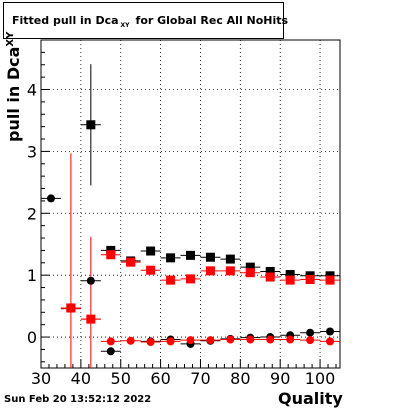  Describe the element at coordinates (32, 90) in the screenshot. I see `y-tick-label: 4` at that location.